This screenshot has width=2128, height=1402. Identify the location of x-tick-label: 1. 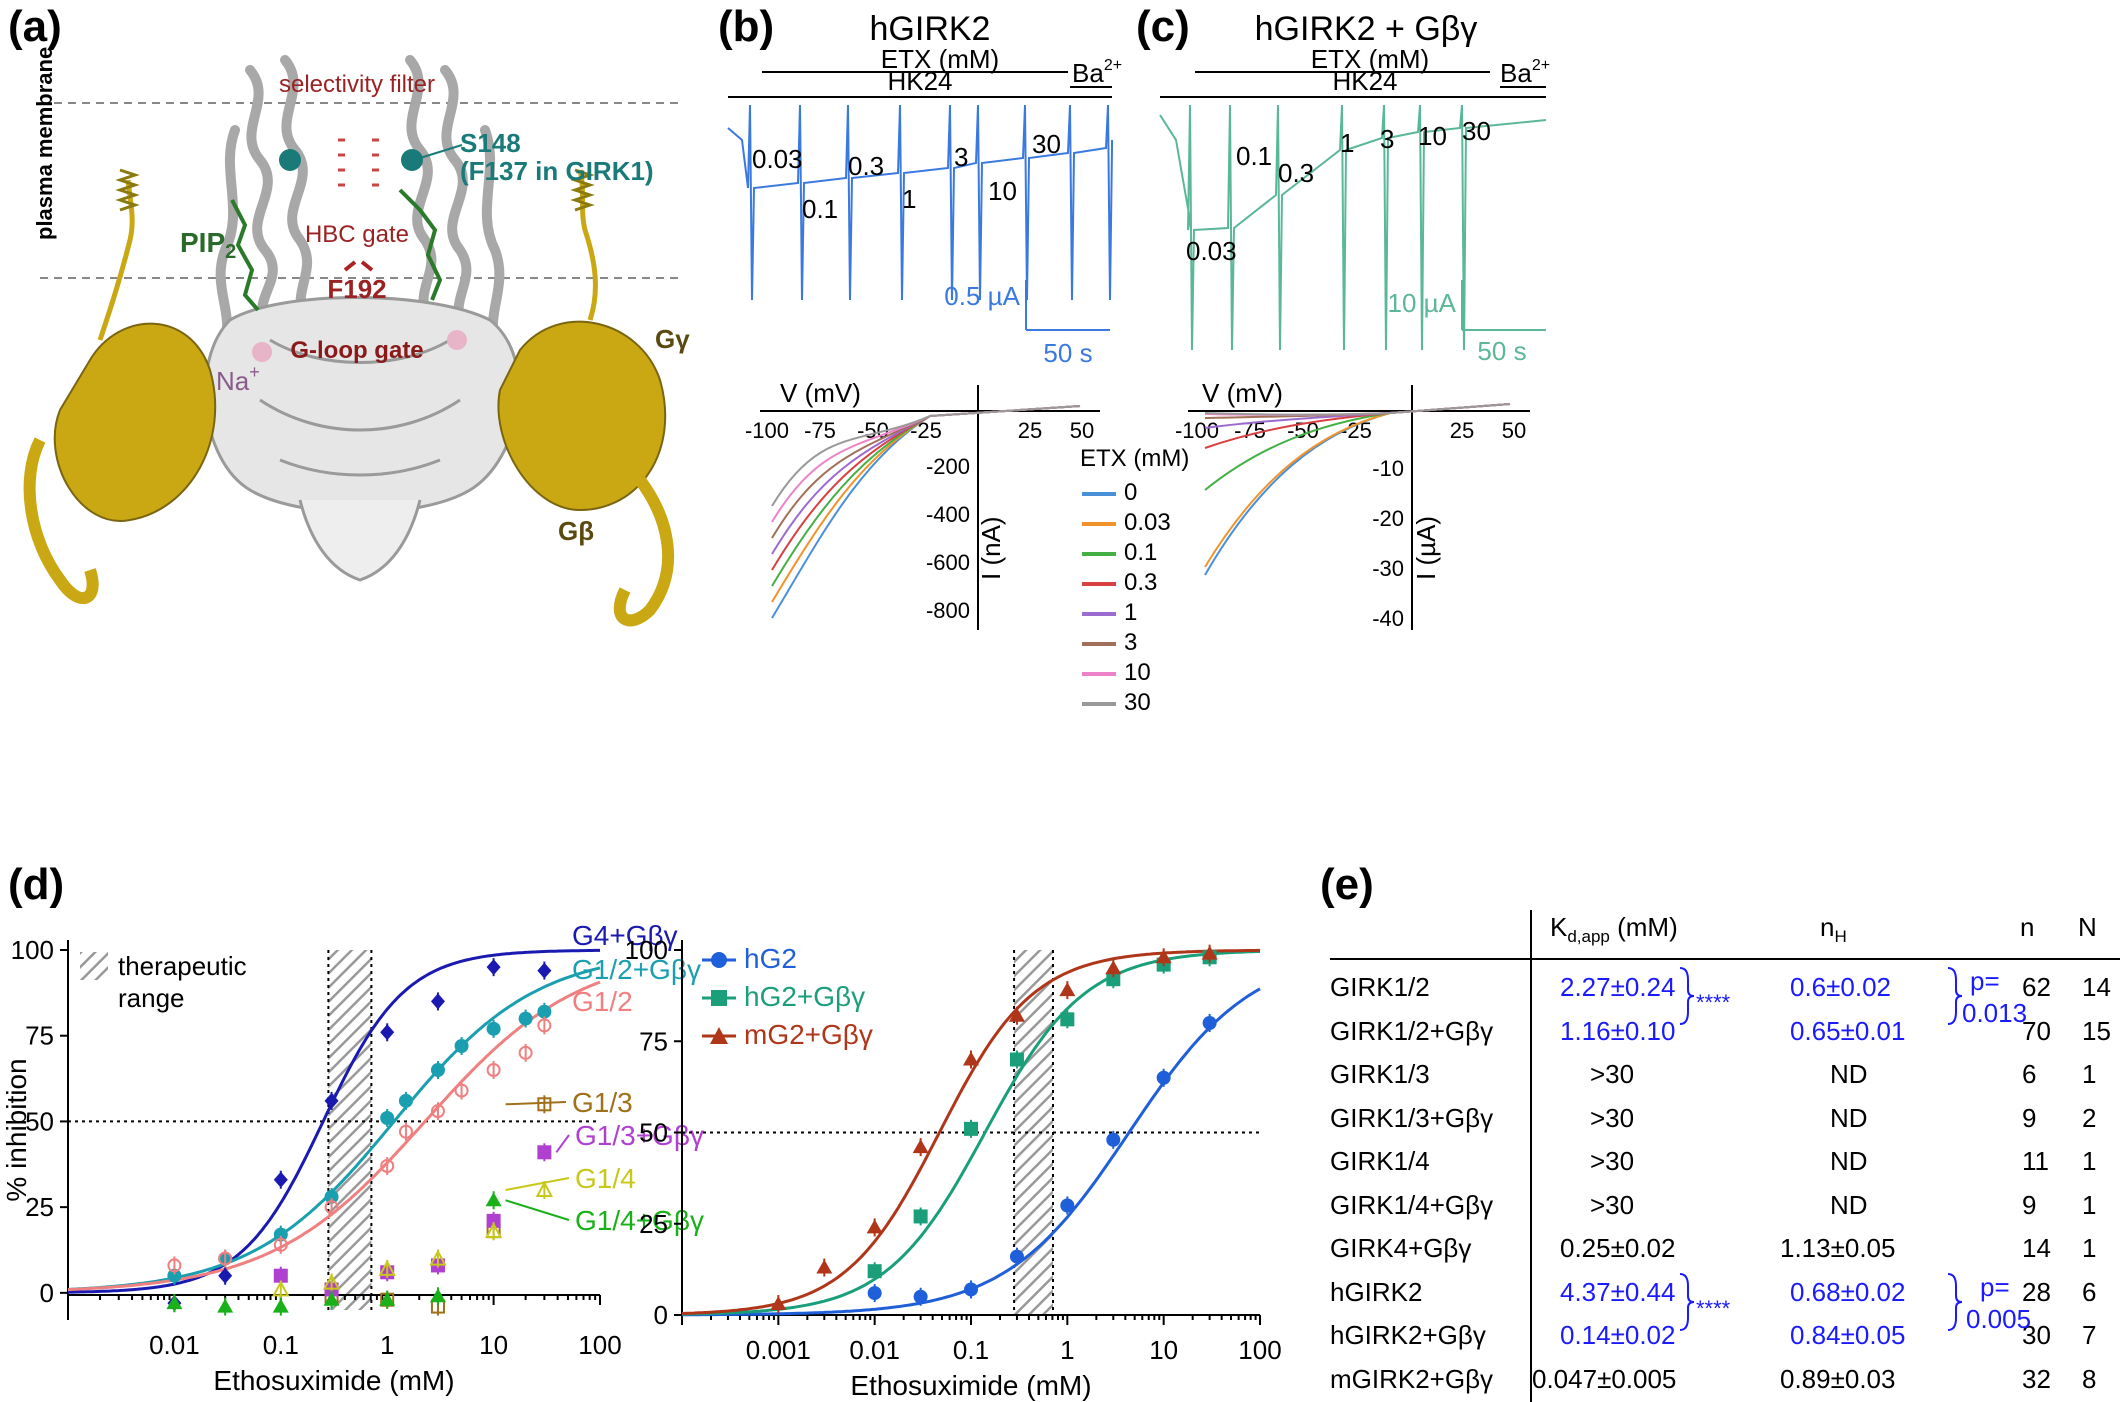
(387, 1345).